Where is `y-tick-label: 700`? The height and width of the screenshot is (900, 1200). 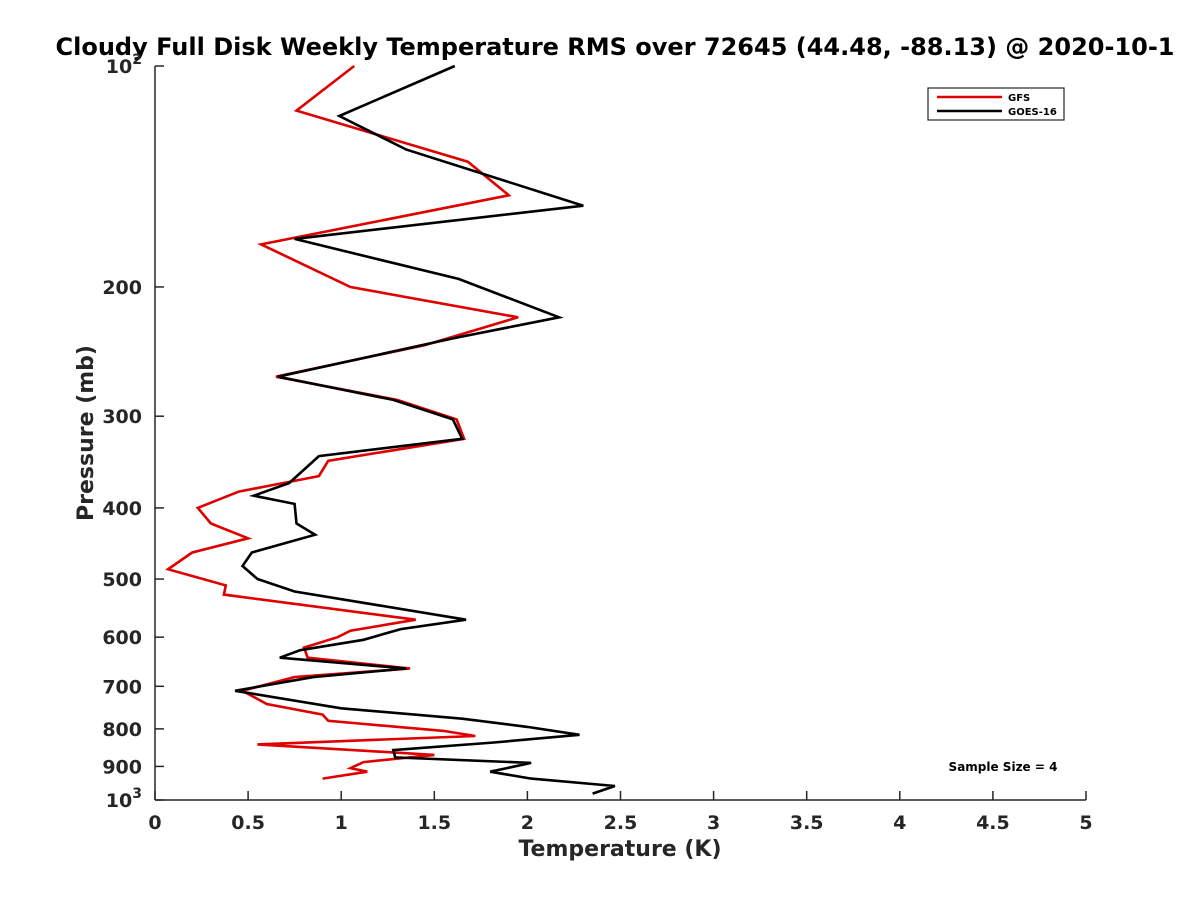 y-tick-label: 700 is located at coordinates (122, 687).